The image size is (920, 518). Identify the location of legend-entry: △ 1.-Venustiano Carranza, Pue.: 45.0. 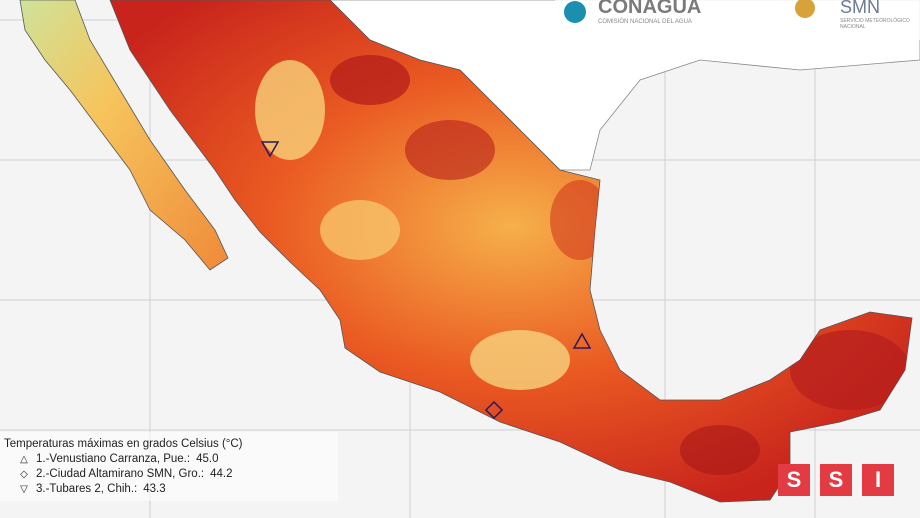
(176, 459).